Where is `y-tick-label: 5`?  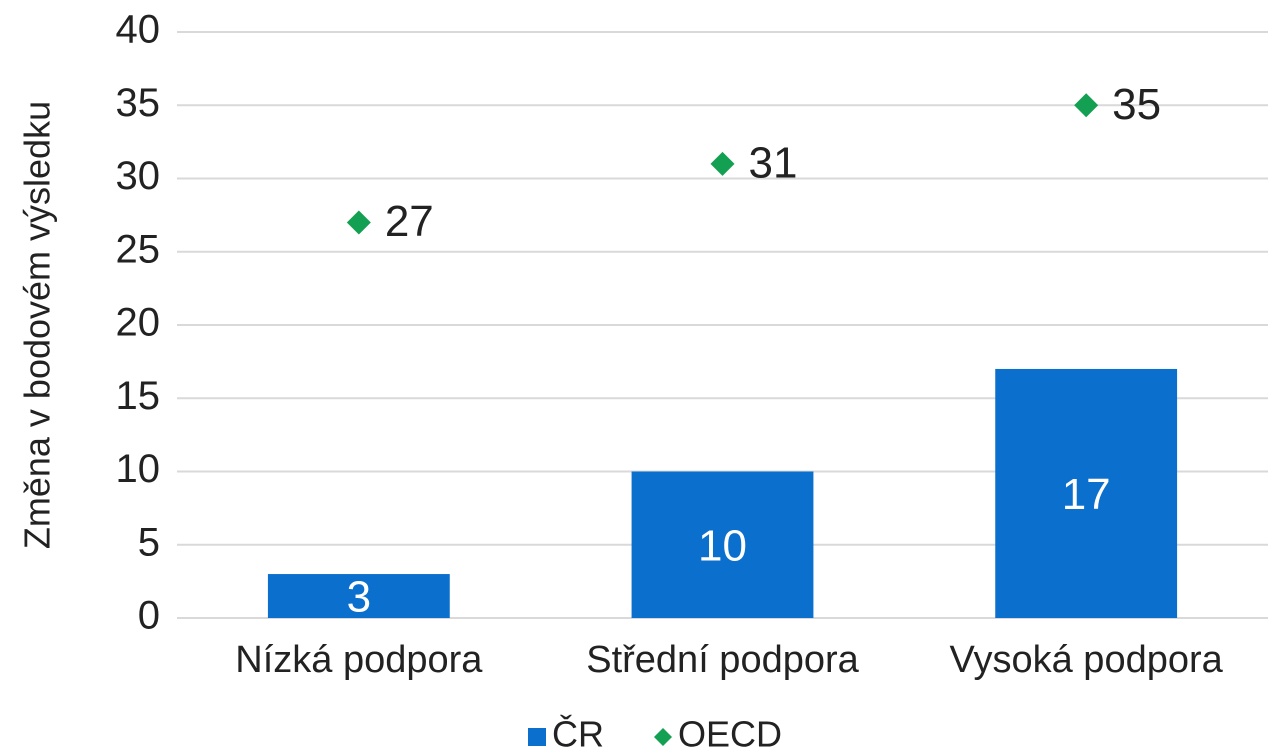 y-tick-label: 5 is located at coordinates (149, 542).